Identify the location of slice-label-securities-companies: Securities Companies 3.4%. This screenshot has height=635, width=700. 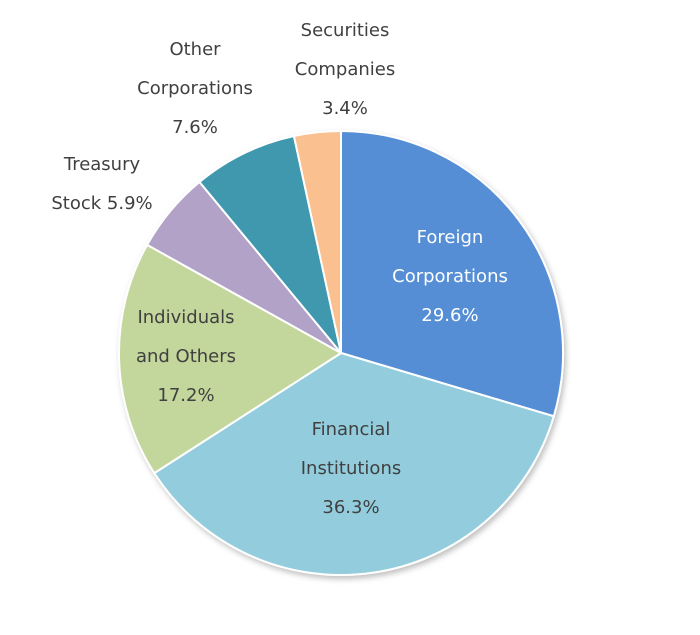
(345, 69).